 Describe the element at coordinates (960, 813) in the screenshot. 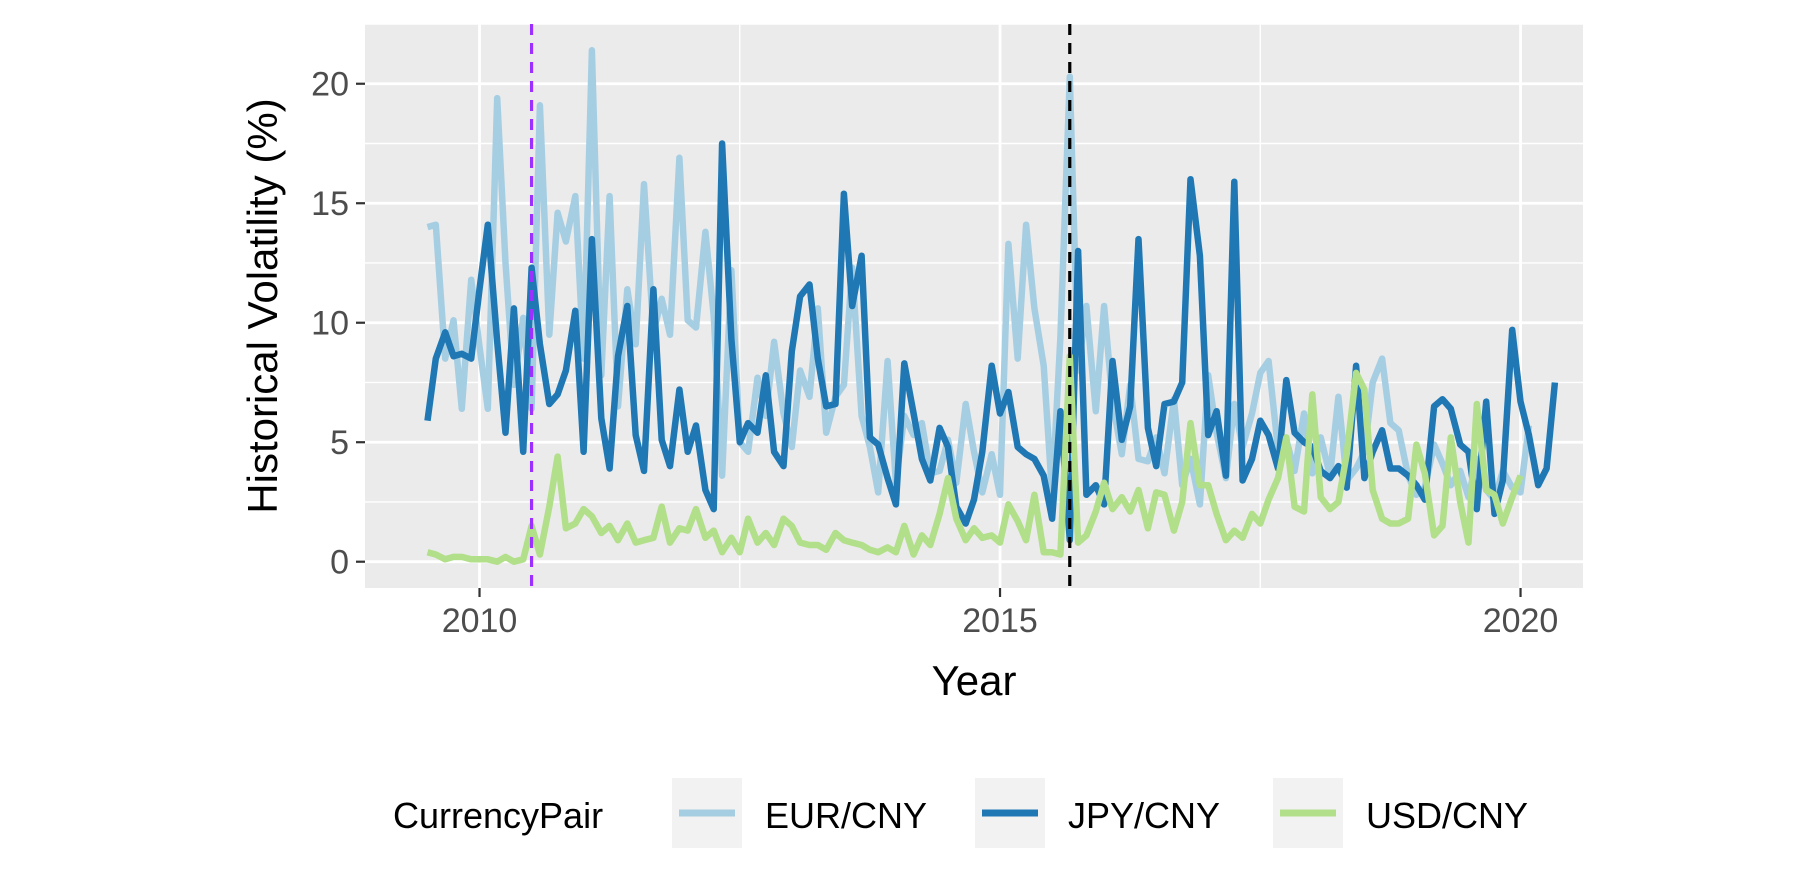

I see `legend: CurrencyPair EUR/CNY JPY/CNY USD/CNY` at that location.